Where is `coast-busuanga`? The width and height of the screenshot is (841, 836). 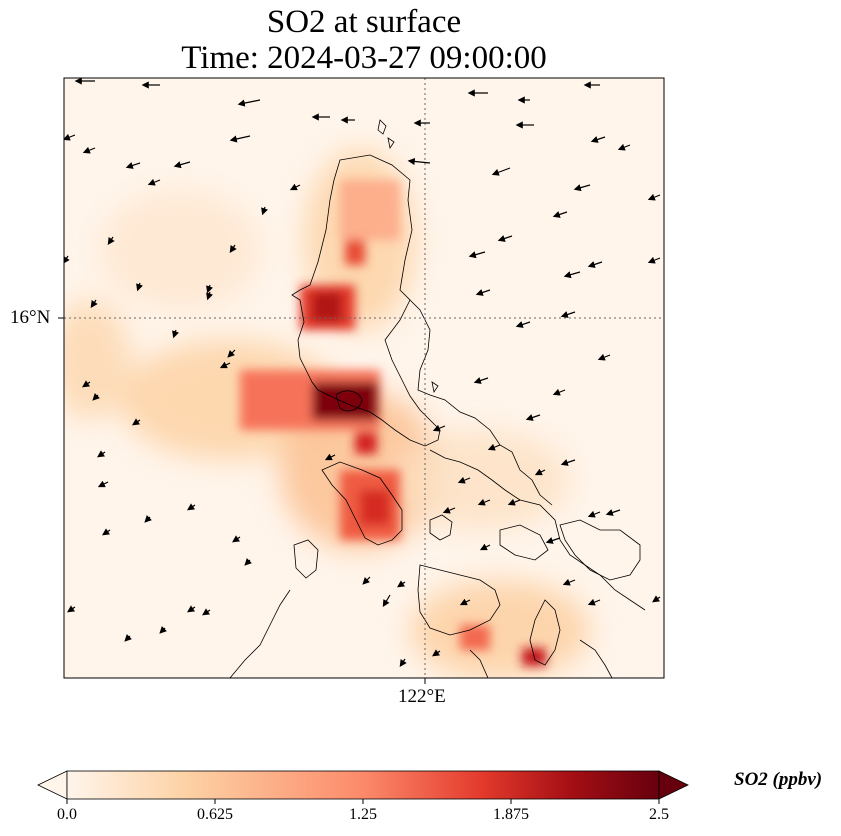
coast-busuanga is located at coordinates (306, 559).